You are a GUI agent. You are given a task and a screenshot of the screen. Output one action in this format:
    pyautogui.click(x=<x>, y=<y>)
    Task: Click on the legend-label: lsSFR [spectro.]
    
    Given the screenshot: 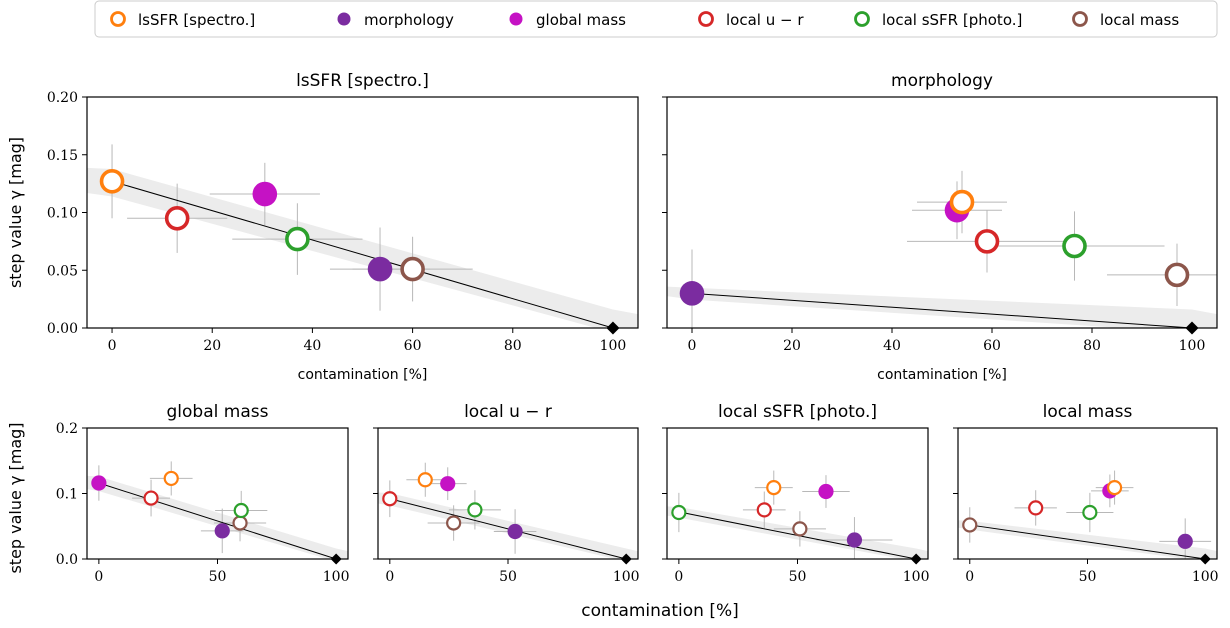 What is the action you would take?
    pyautogui.click(x=196, y=20)
    